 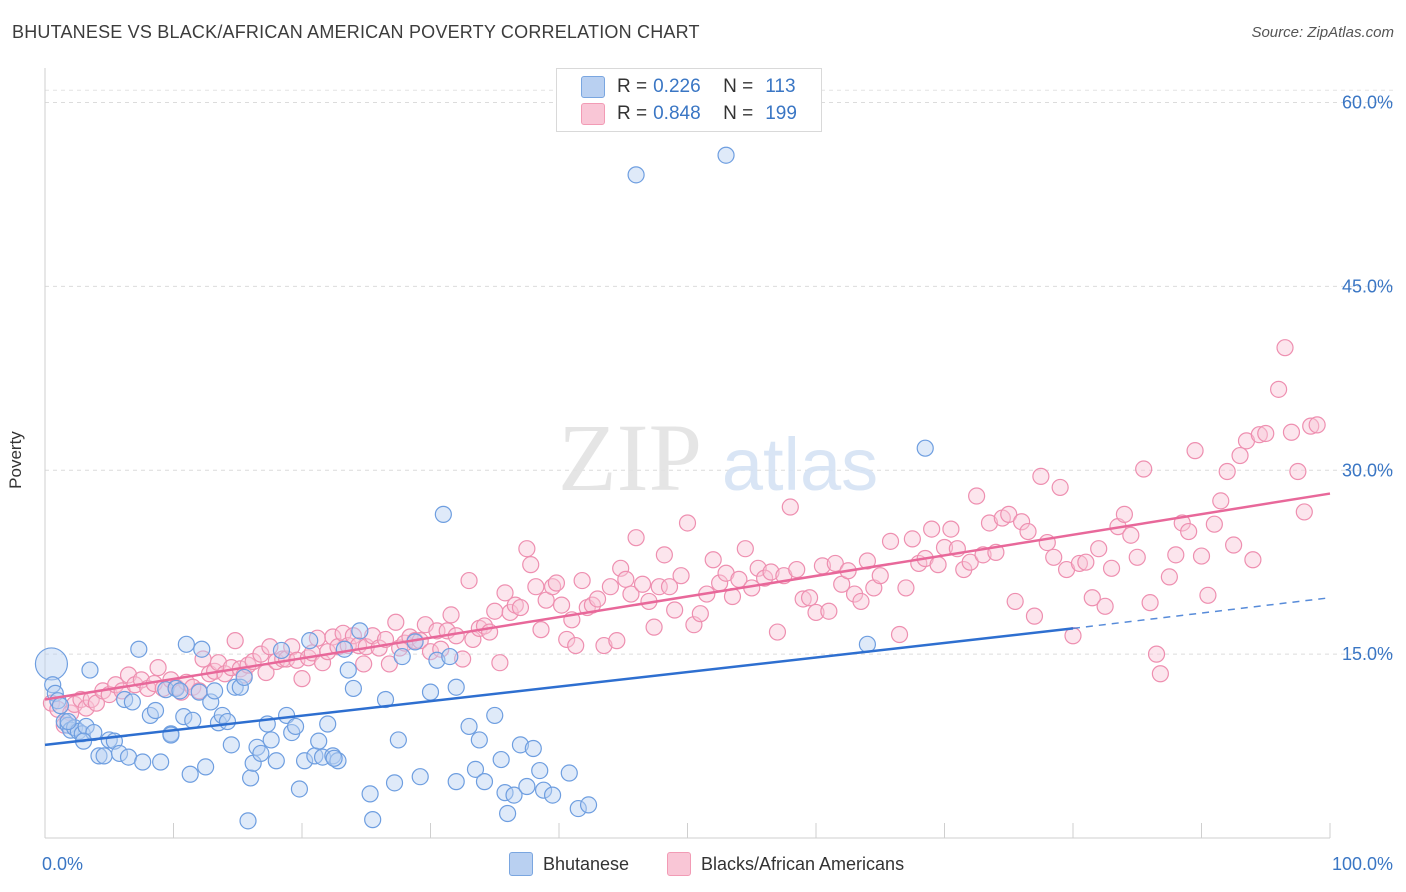 I want to click on legend-swatch-blue, so click(x=593, y=87).